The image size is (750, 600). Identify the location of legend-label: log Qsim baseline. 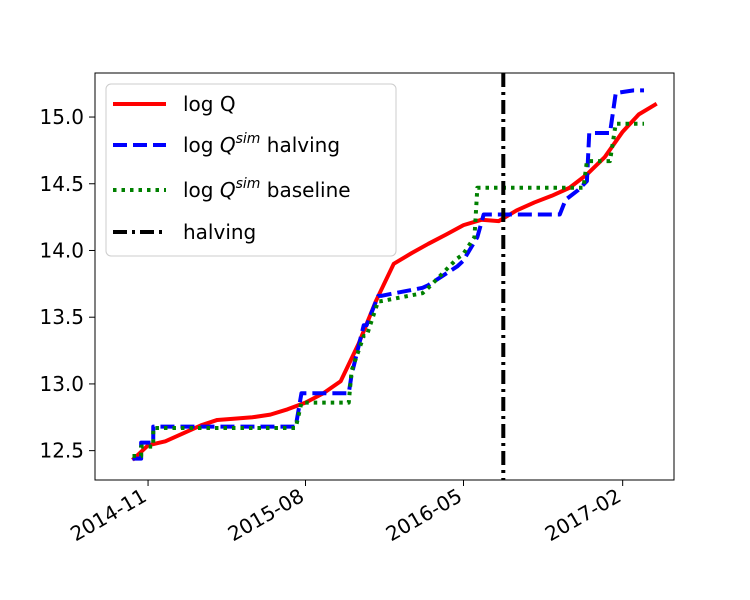
(267, 189).